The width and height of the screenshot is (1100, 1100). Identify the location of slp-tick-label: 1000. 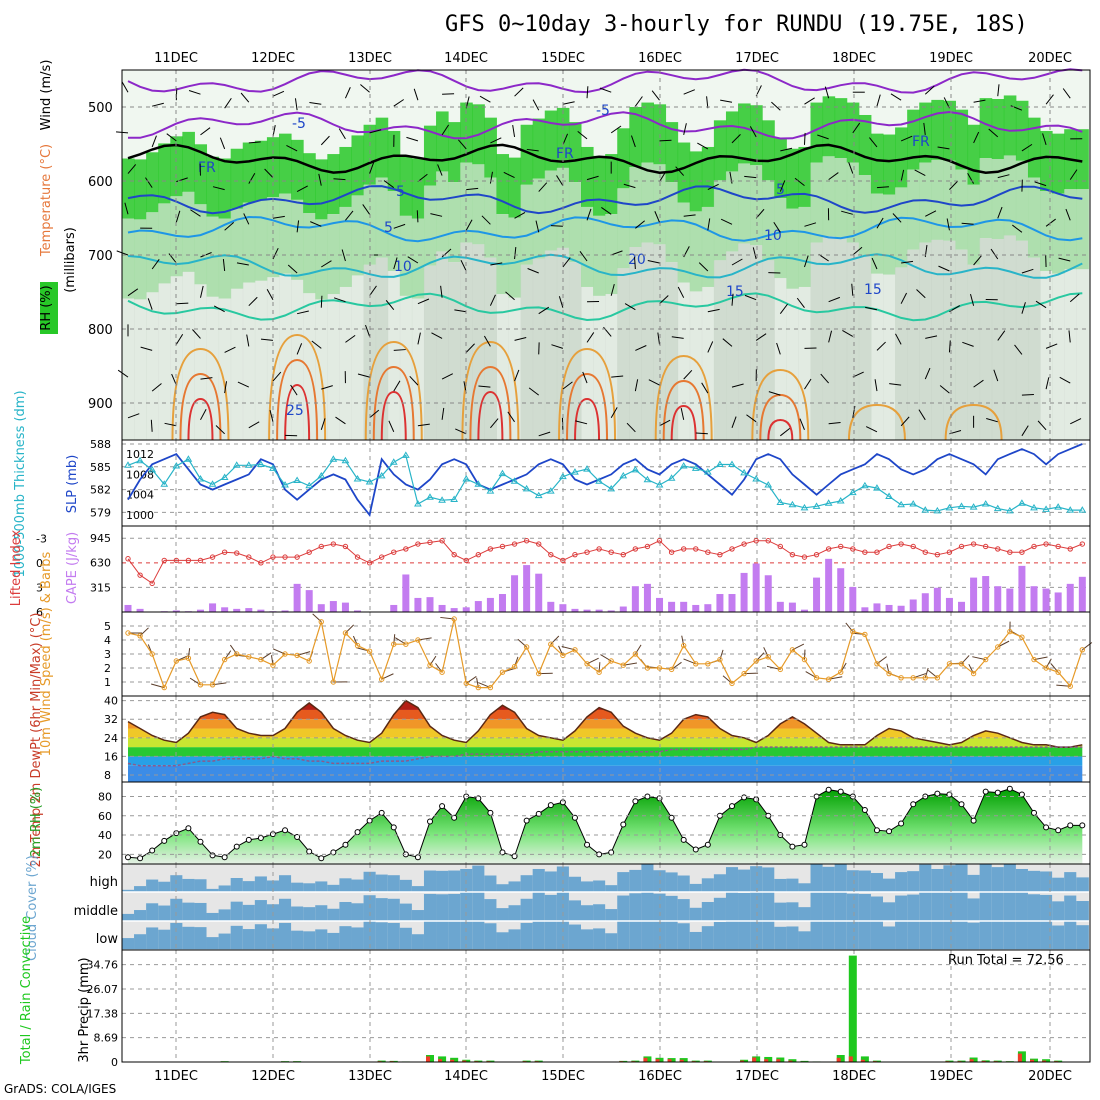
(140, 515).